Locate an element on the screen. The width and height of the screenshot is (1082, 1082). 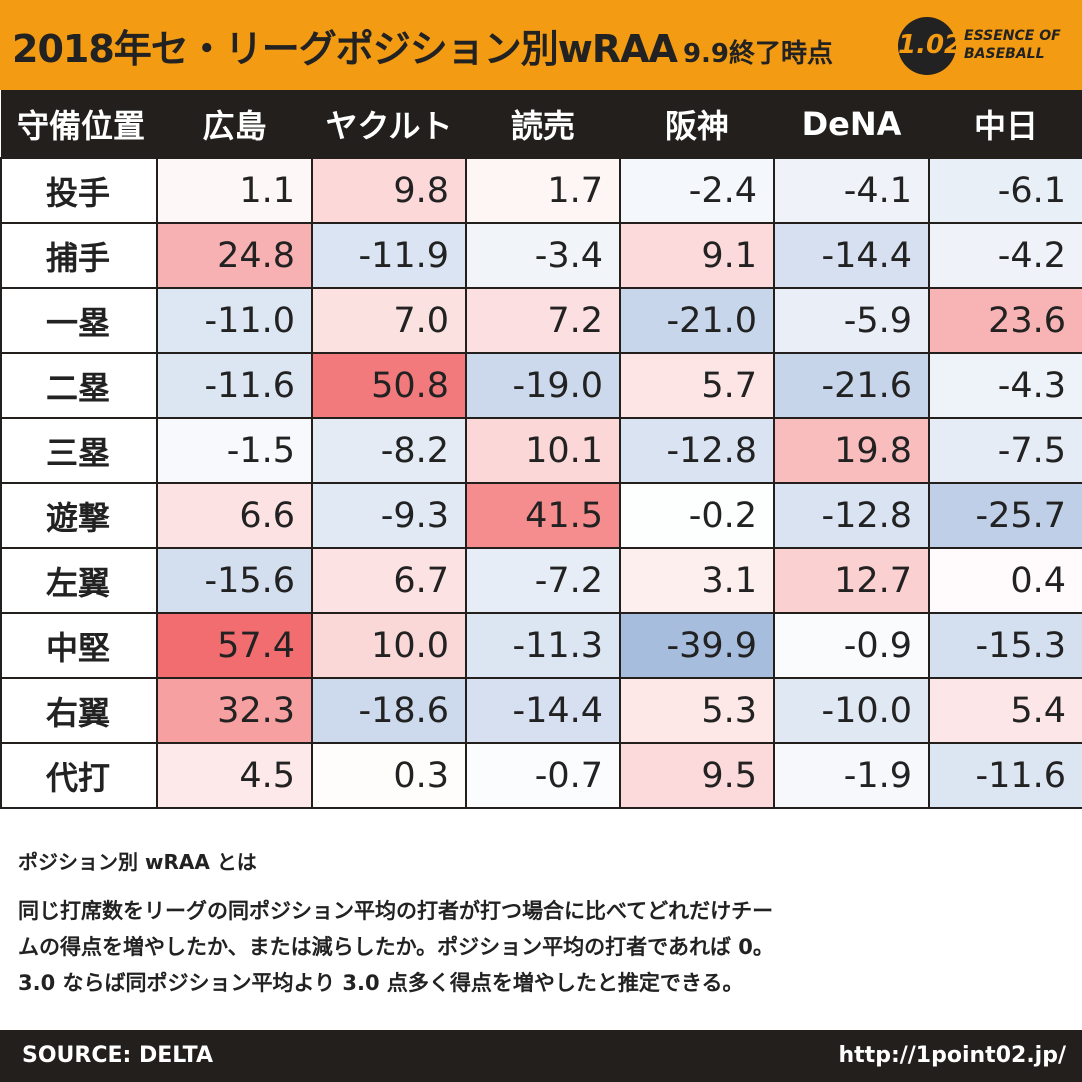
title-text: 2018年セ・リーグポジション別wRAA is located at coordinates (345, 49).